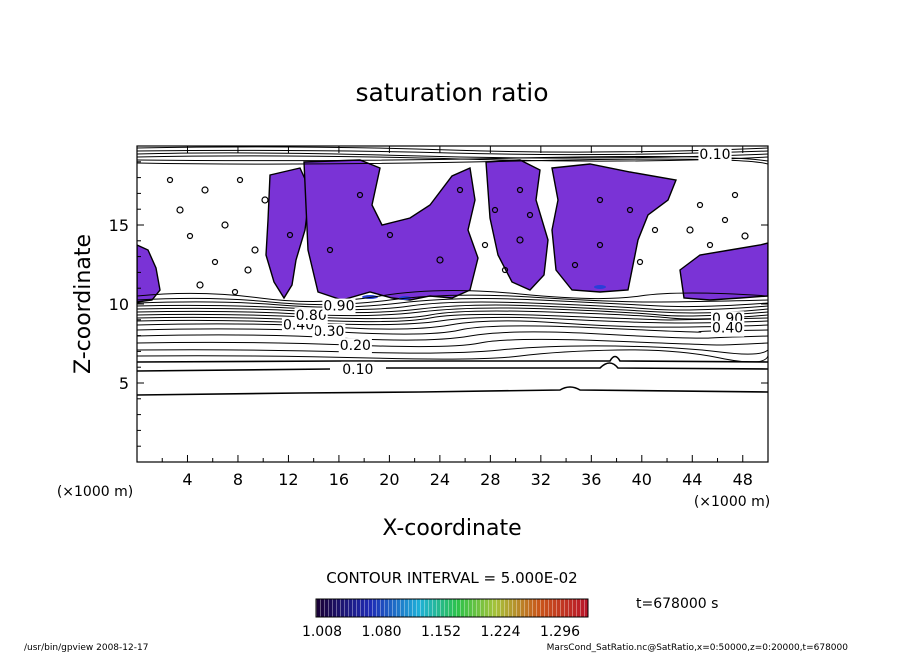  Describe the element at coordinates (339, 479) in the screenshot. I see `x-tick-label: 16` at that location.